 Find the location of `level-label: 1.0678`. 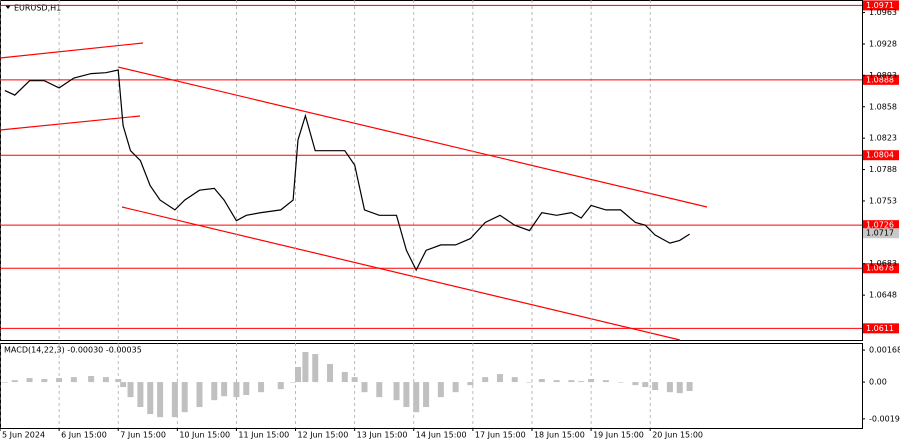

level-label: 1.0678 is located at coordinates (880, 268).